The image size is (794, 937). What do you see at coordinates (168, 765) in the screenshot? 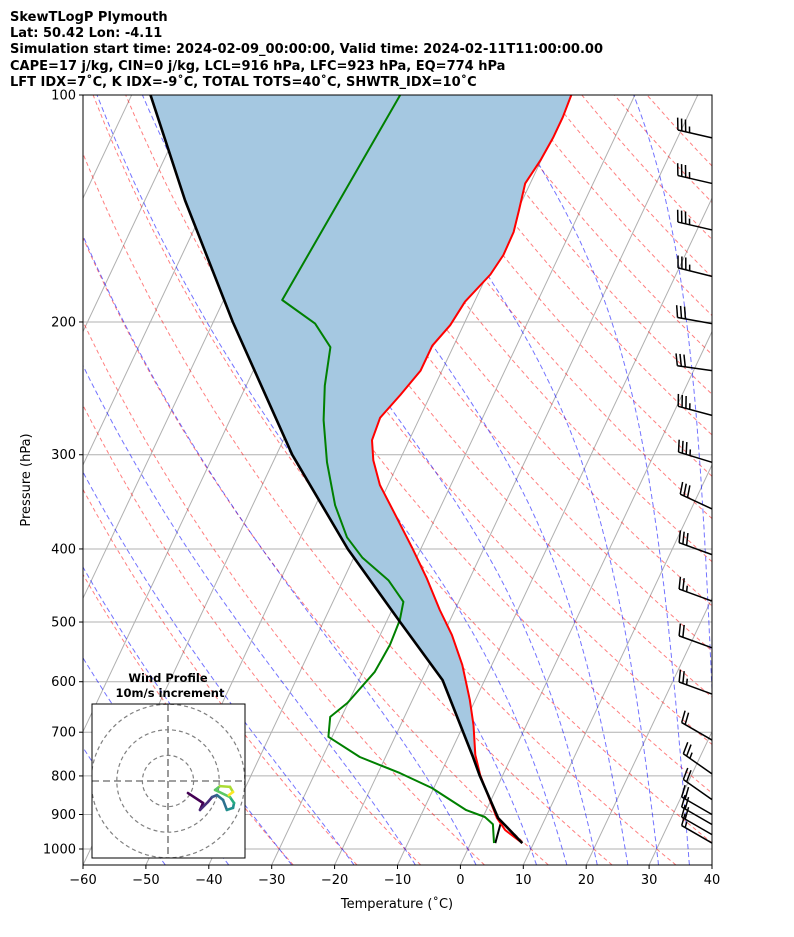
I see `hodograph-inset: Wind Profile 10m/s increment` at bounding box center [168, 765].